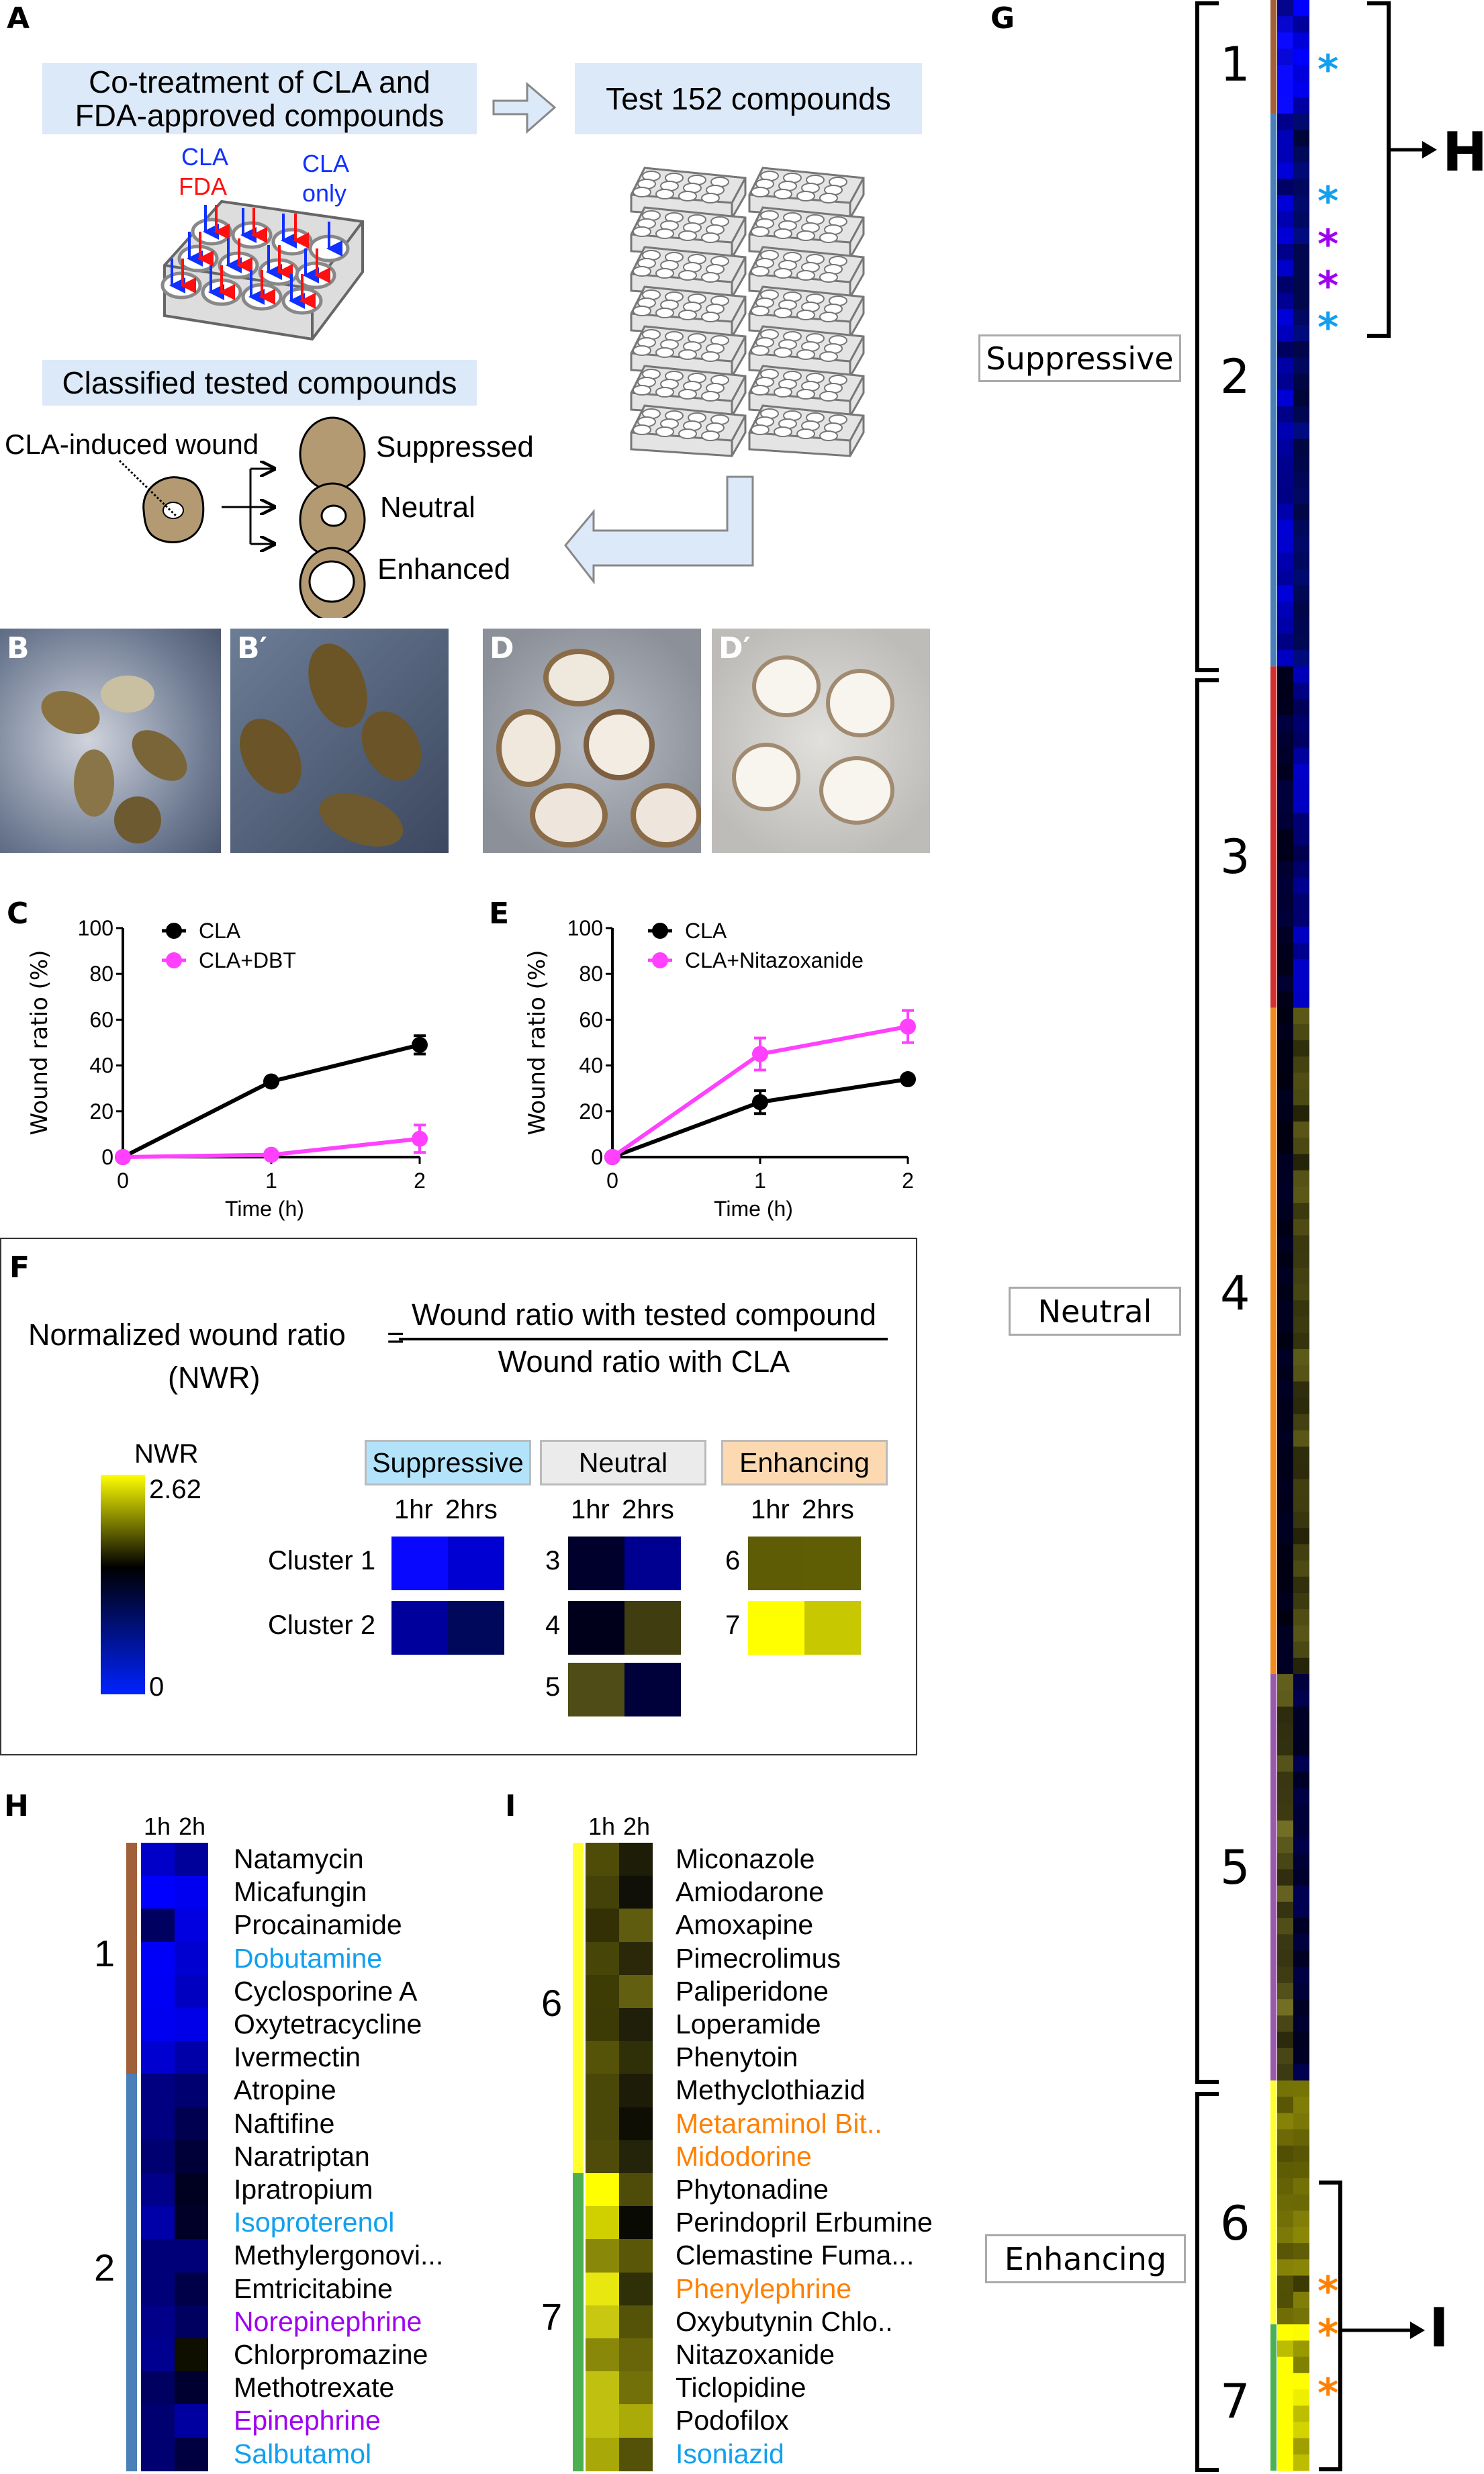 The width and height of the screenshot is (1484, 2474). Describe the element at coordinates (214, 1378) in the screenshot. I see `nwr-lhs-abbr: (NWR)` at that location.